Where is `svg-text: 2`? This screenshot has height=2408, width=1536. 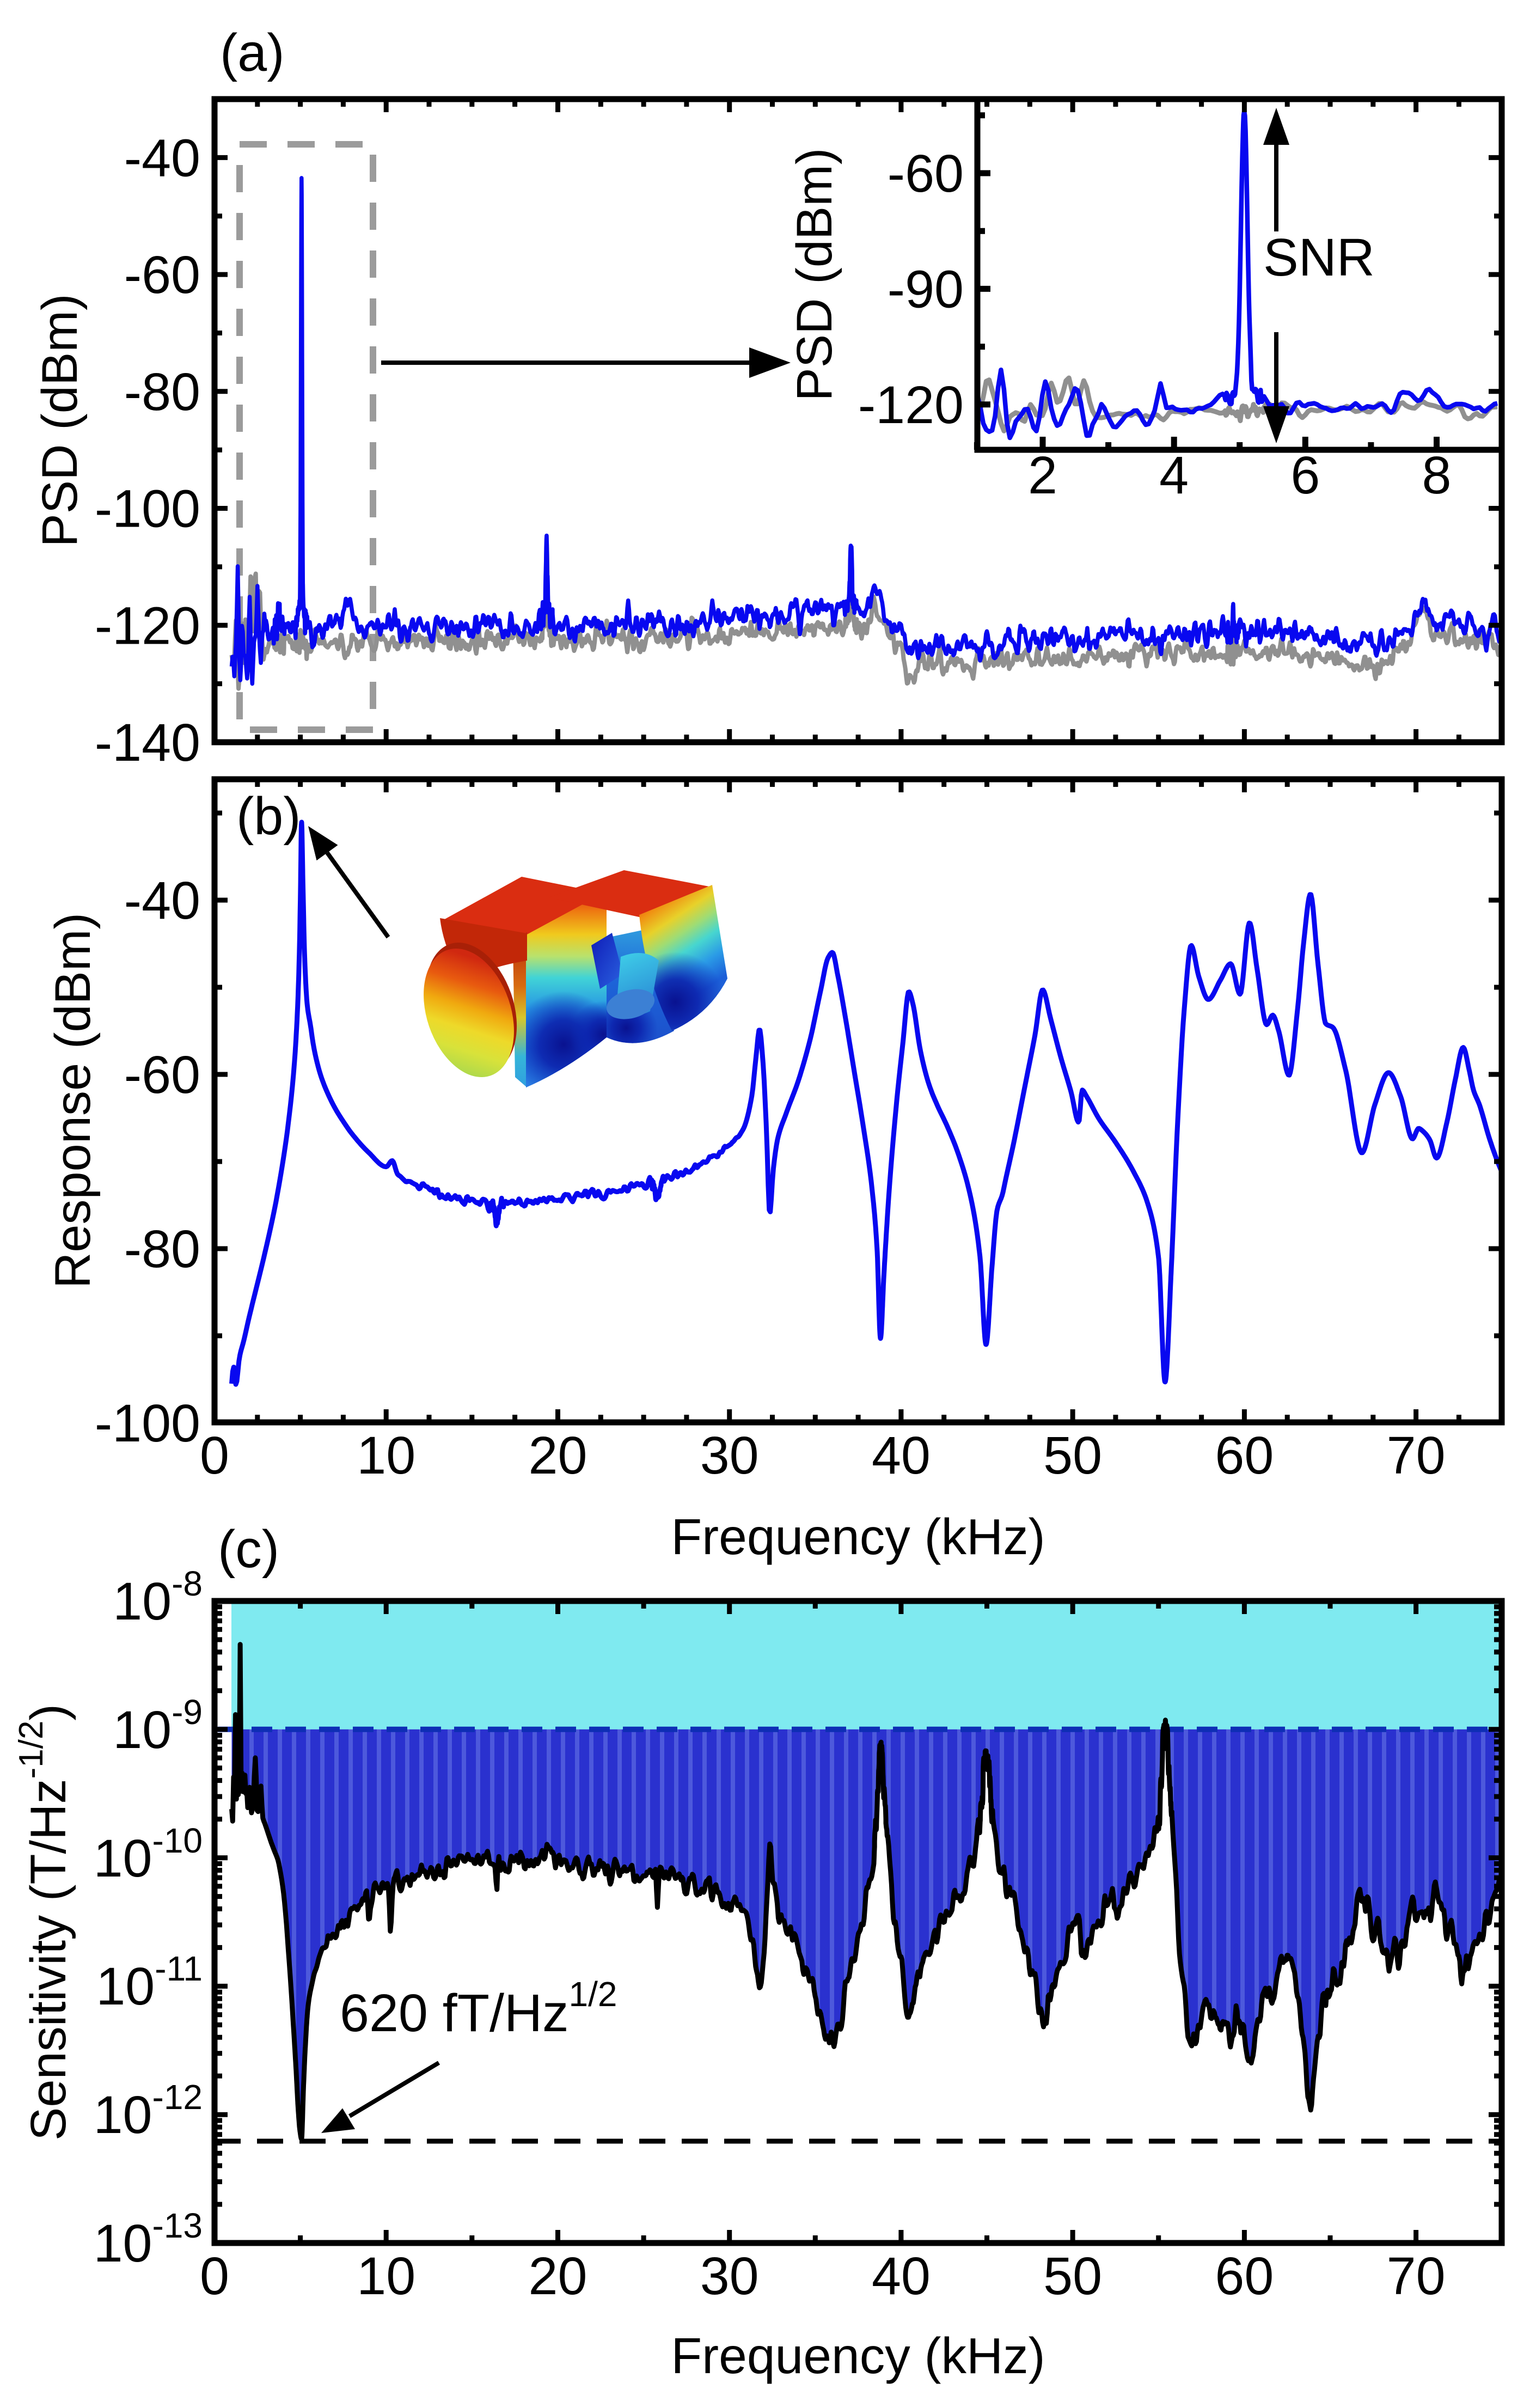 svg-text: 2 is located at coordinates (1042, 475).